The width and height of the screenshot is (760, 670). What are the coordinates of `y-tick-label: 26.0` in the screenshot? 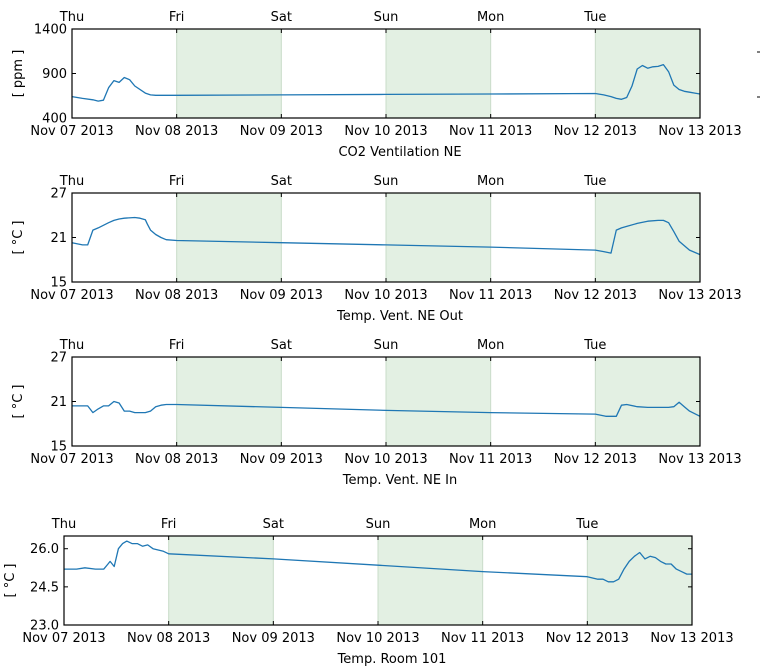 It's located at (44, 549).